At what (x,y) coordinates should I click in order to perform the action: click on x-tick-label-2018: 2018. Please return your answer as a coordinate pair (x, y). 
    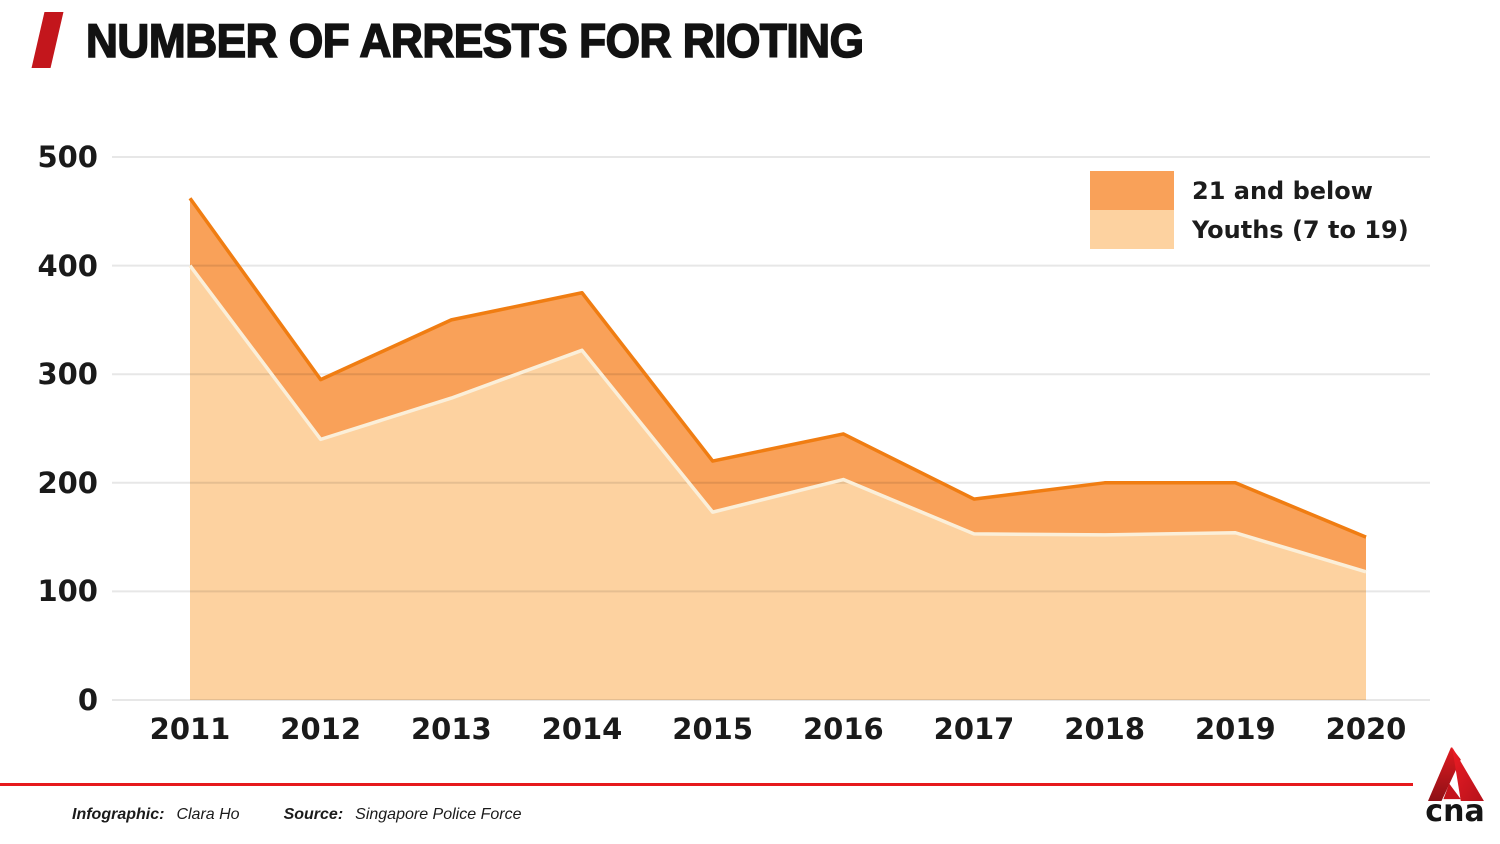
    Looking at the image, I should click on (1105, 729).